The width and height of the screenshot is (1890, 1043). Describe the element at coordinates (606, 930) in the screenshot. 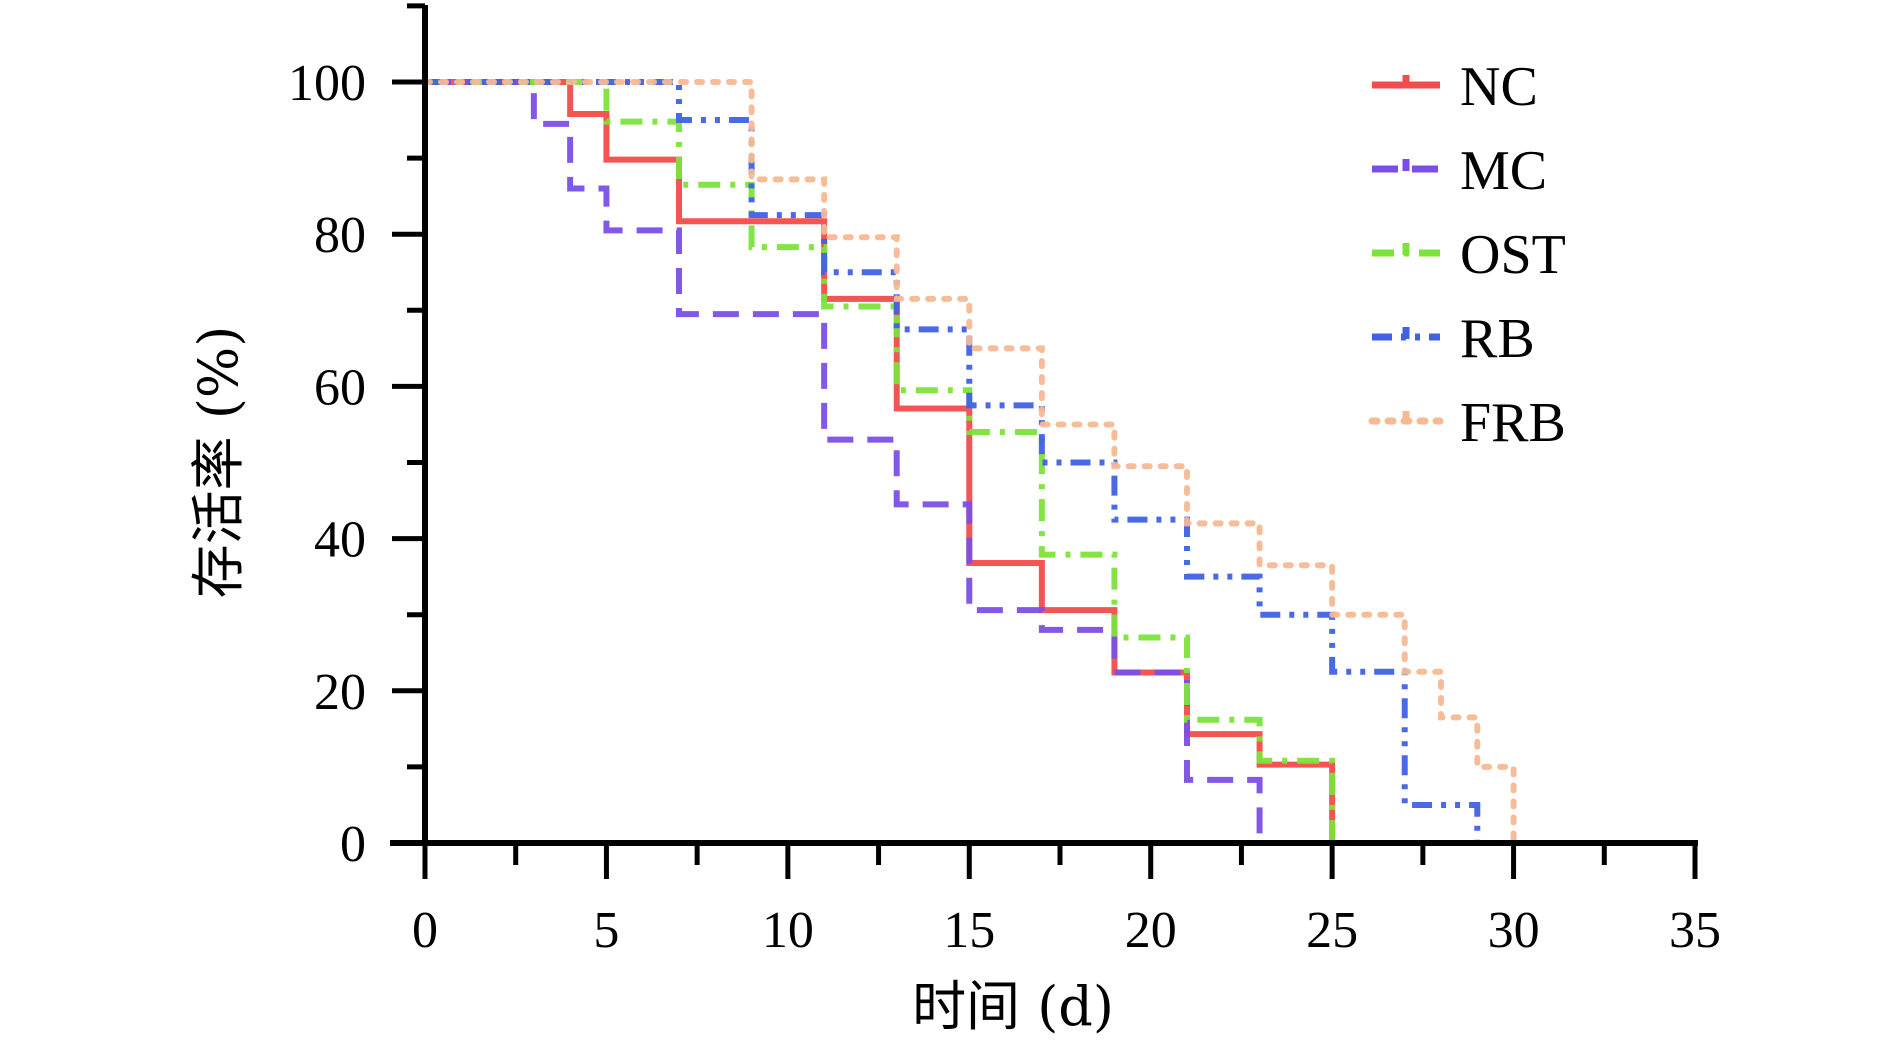

I see `x-tick-label: 5` at that location.